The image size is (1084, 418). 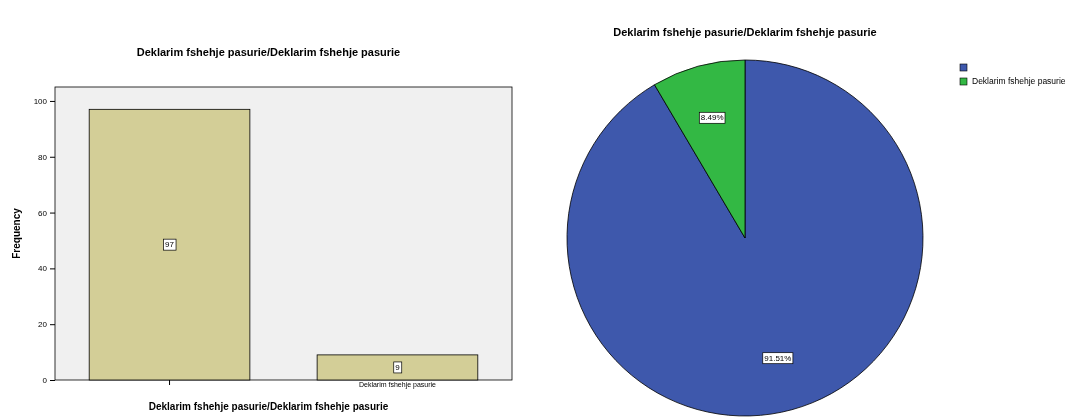 I want to click on data-label: 9, so click(x=398, y=367).